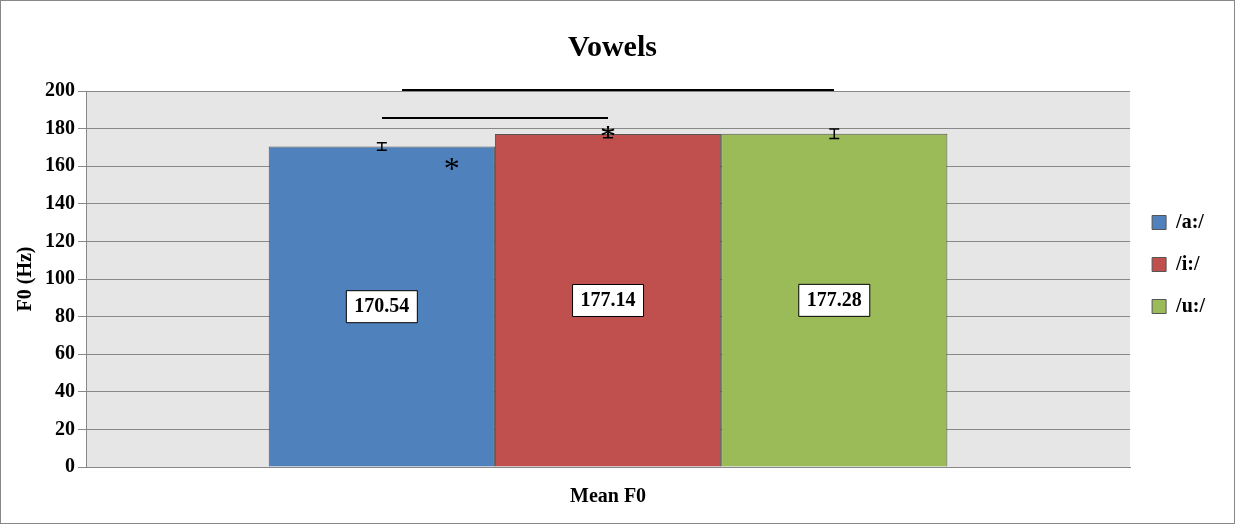 This screenshot has height=524, width=1235. Describe the element at coordinates (608, 495) in the screenshot. I see `x-tick-label: Mean F0` at that location.